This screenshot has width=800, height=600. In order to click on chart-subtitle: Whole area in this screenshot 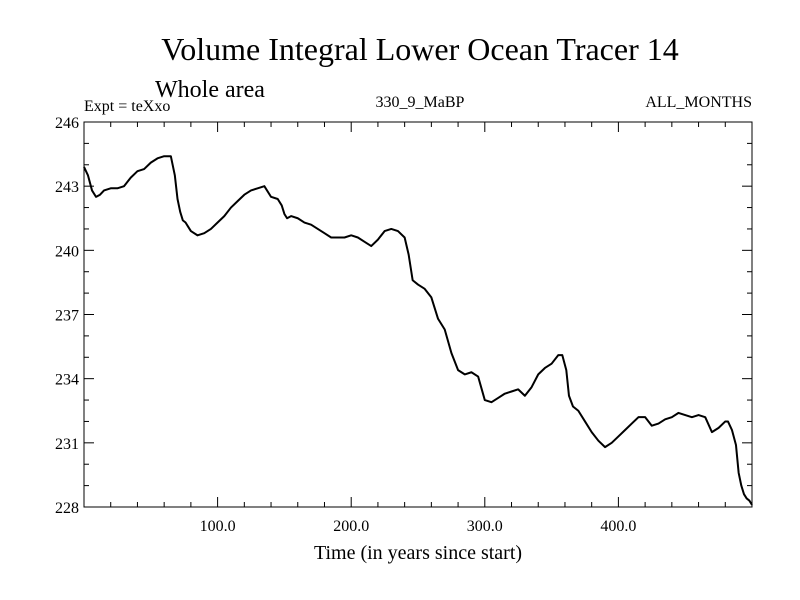, I will do `click(210, 90)`.